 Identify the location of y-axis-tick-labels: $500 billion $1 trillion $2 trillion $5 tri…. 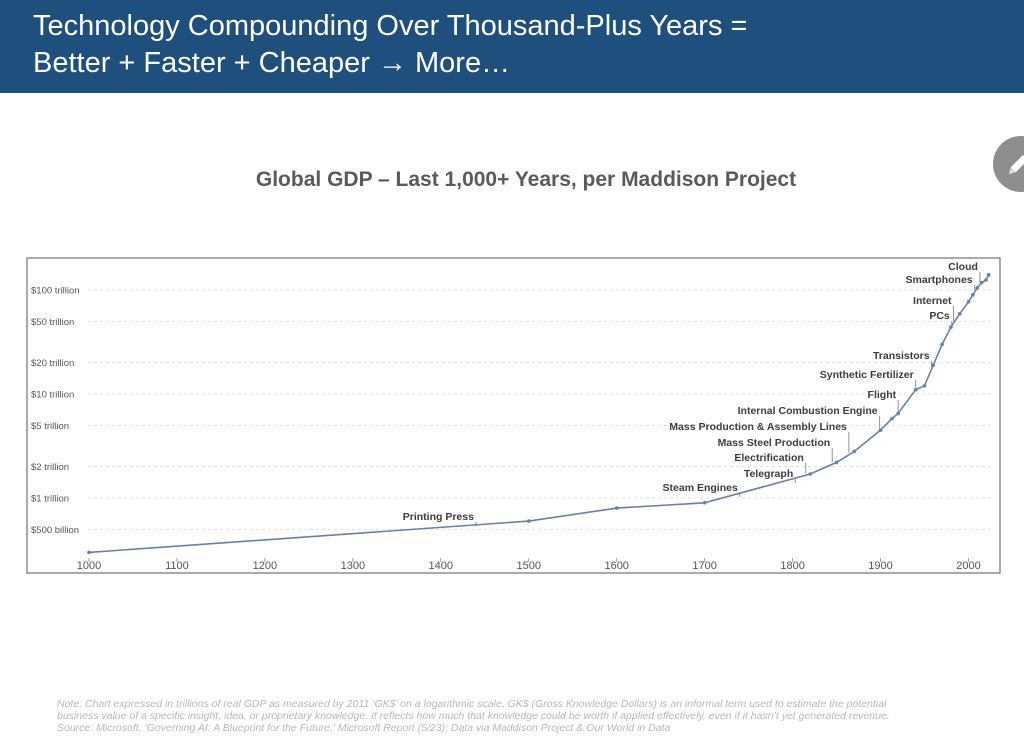
(55, 411).